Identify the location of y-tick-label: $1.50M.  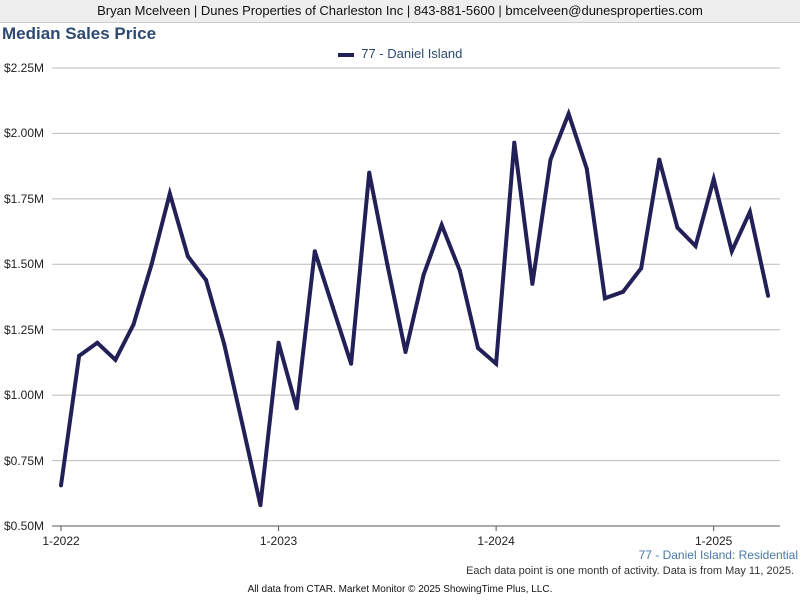
(23, 264).